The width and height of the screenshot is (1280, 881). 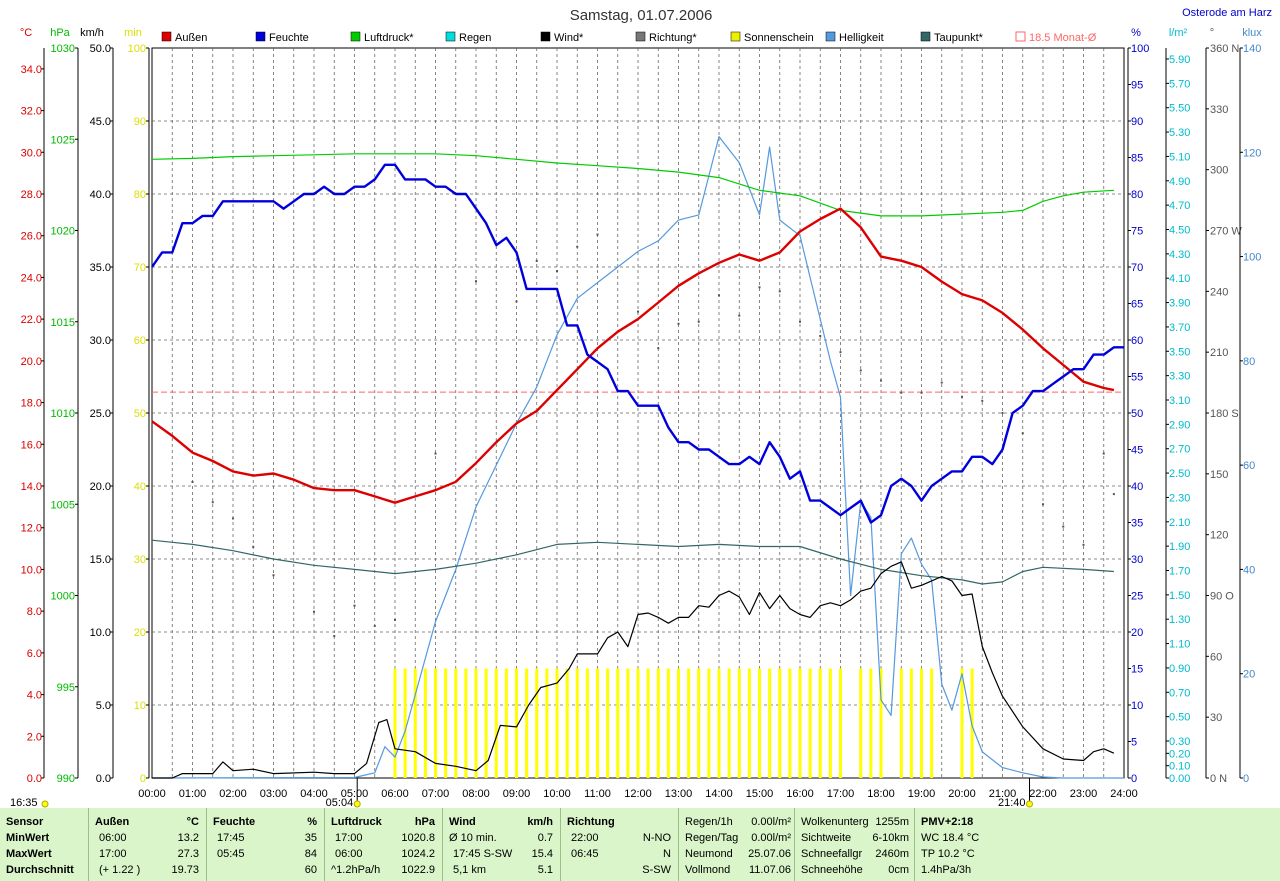 I want to click on light-tick-label: 80, so click(x=1249, y=362).